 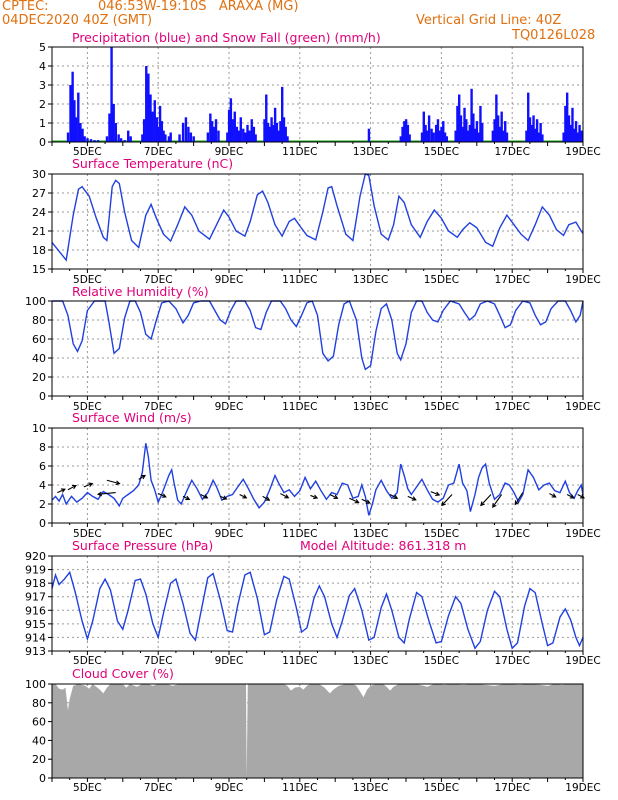 I want to click on ytick-label-humidity: 20, so click(x=39, y=377).